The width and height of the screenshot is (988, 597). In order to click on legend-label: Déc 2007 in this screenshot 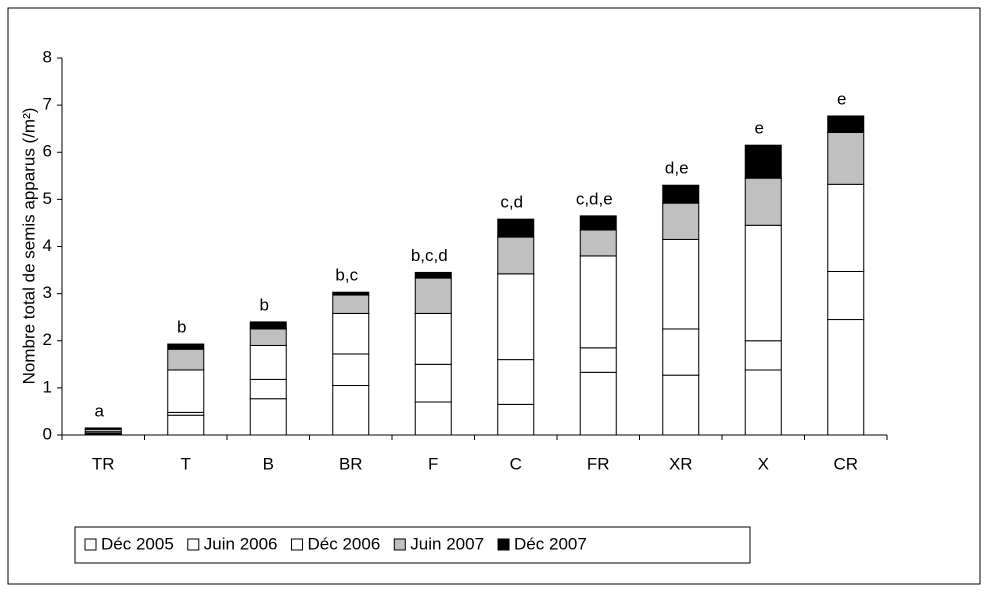, I will do `click(550, 543)`.